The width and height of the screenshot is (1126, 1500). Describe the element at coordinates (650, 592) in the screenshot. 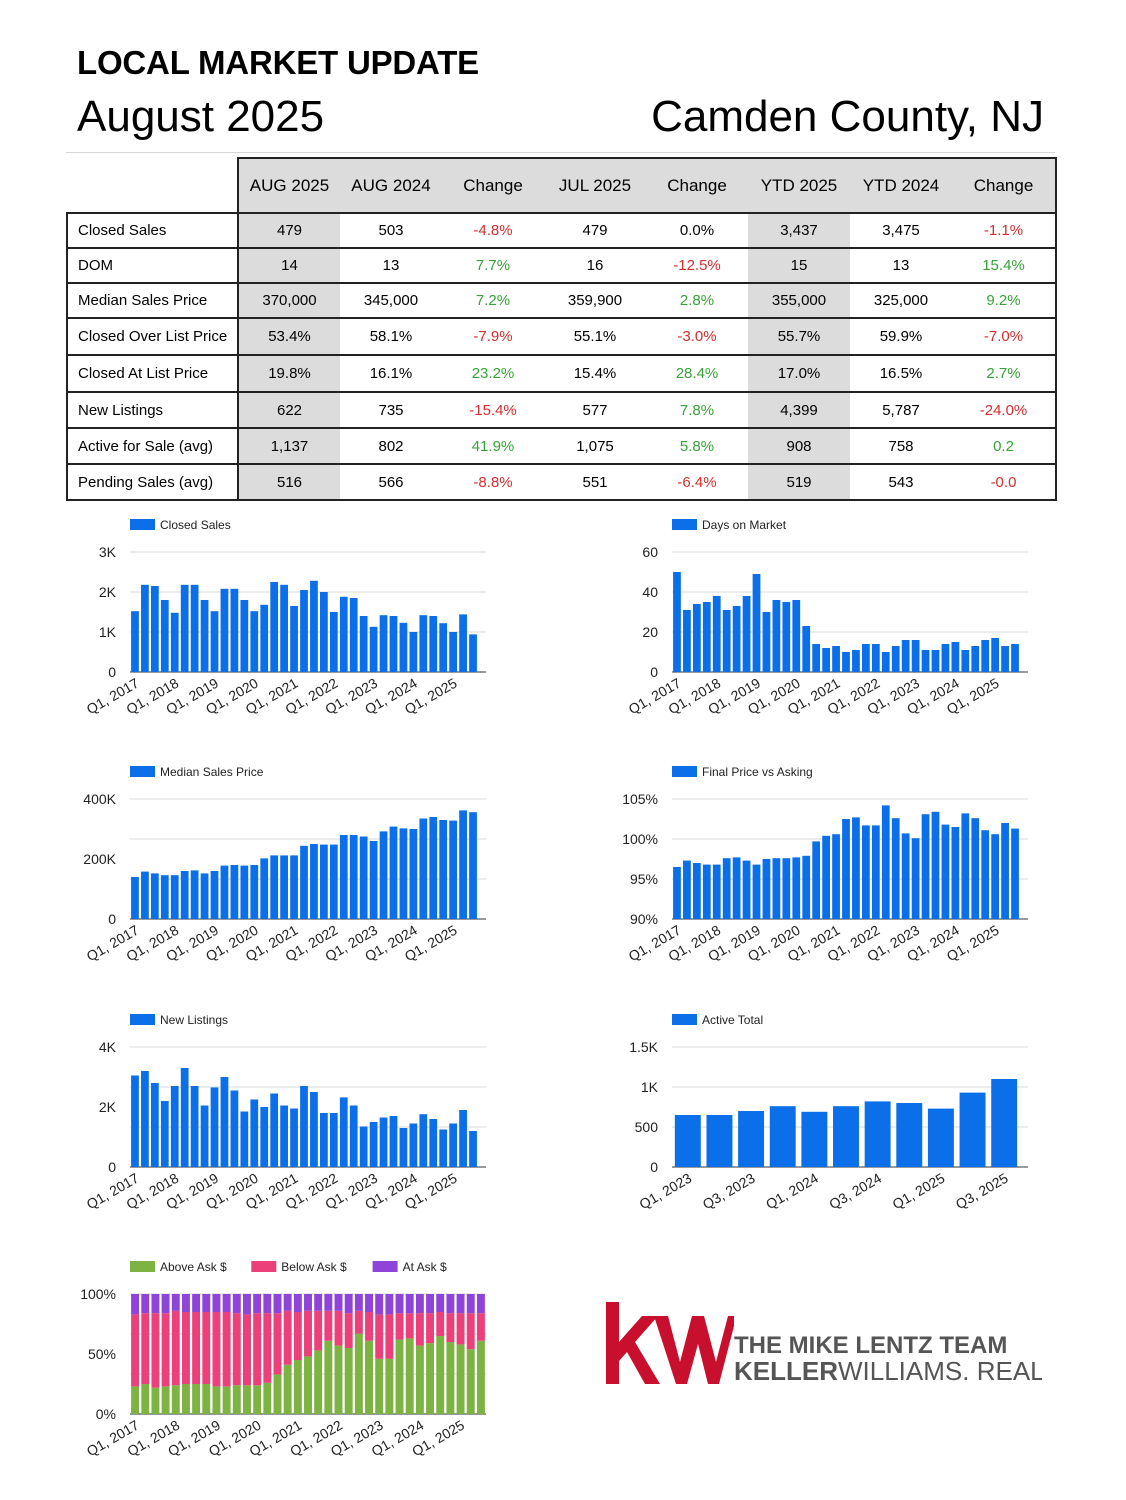

I see `y-tick-label: 40` at that location.